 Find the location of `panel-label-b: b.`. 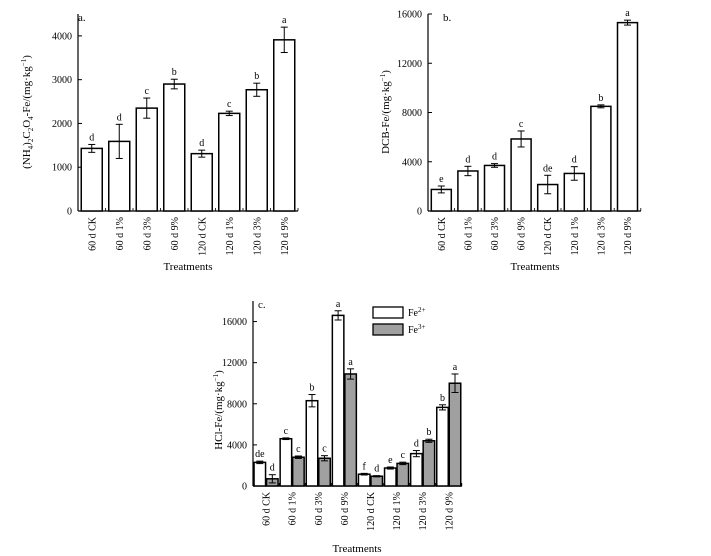

panel-label-b: b. is located at coordinates (447, 18).